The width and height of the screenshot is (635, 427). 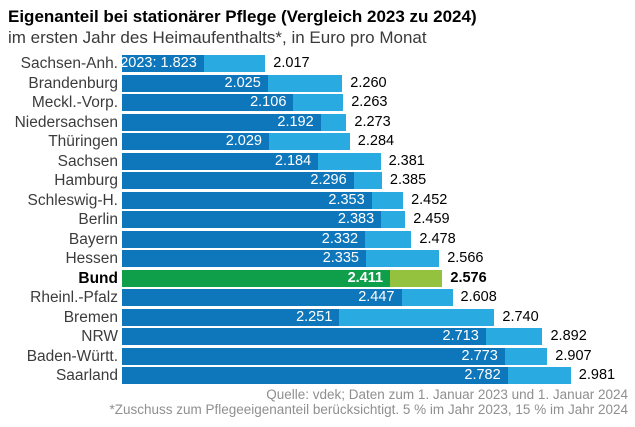 I want to click on bar-track: 2.184 2.381, so click(x=273, y=161).